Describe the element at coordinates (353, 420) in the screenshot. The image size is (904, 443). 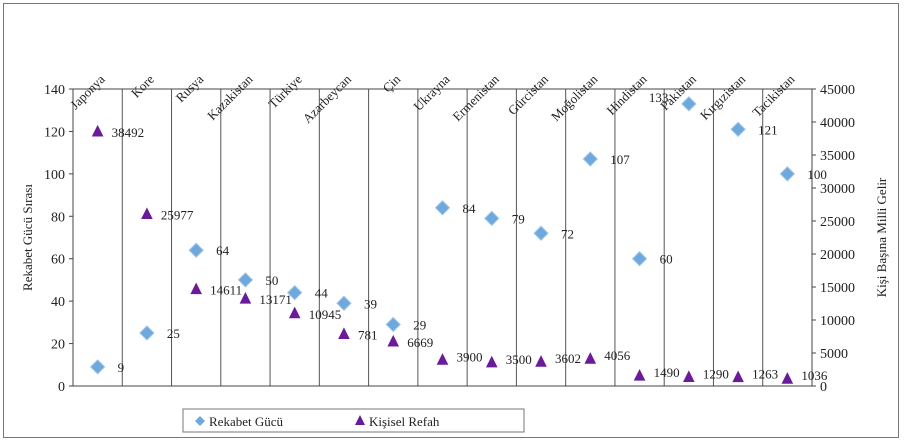
I see `legend-box` at that location.